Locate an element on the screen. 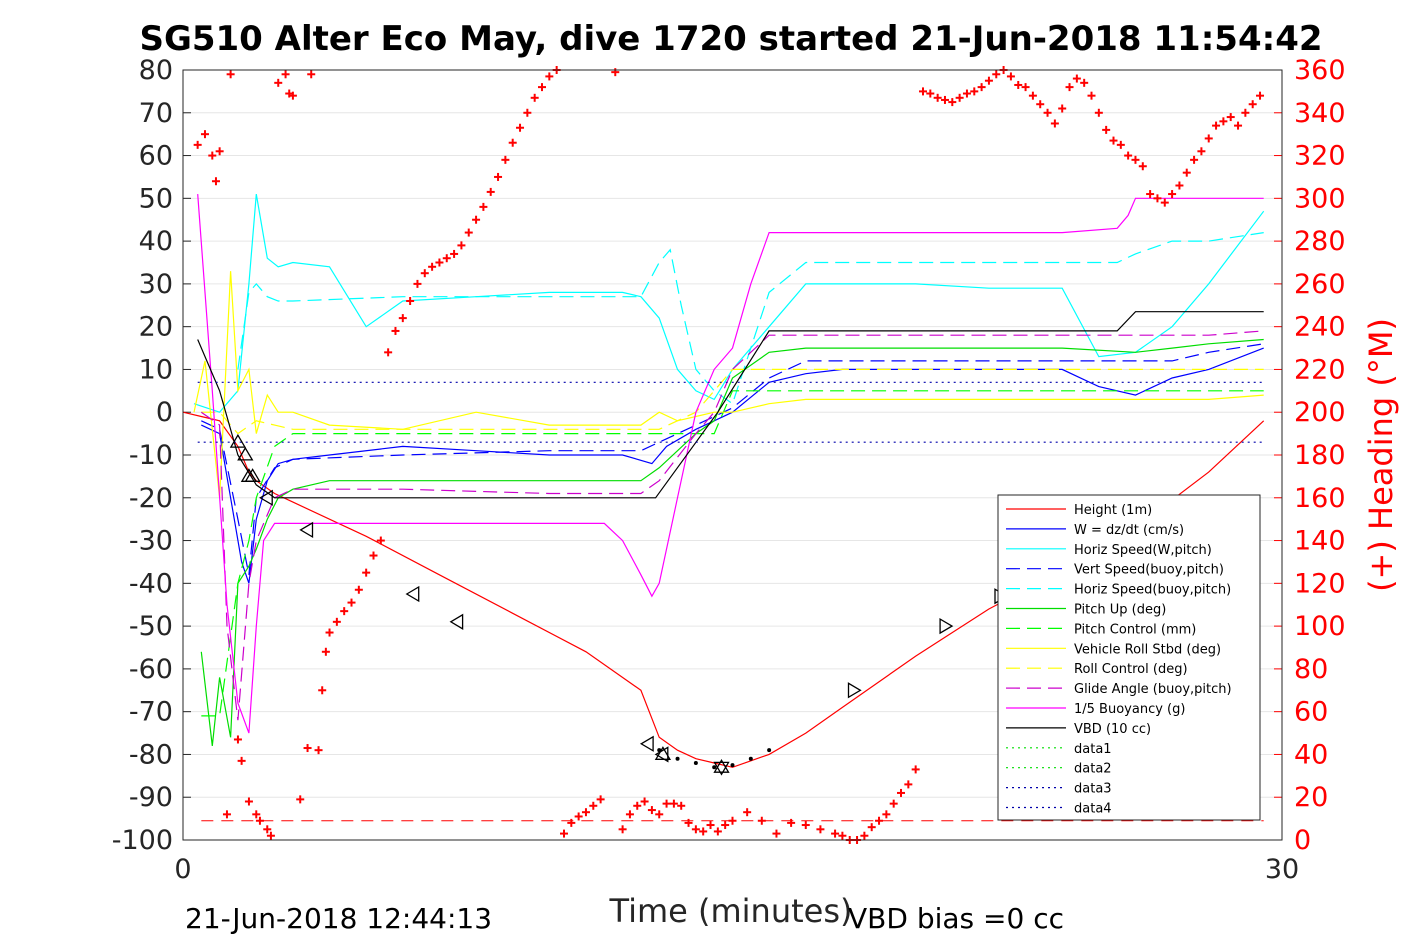 The width and height of the screenshot is (1417, 945). series-line-horiz-speed-buoy-pitch is located at coordinates (750, 318).